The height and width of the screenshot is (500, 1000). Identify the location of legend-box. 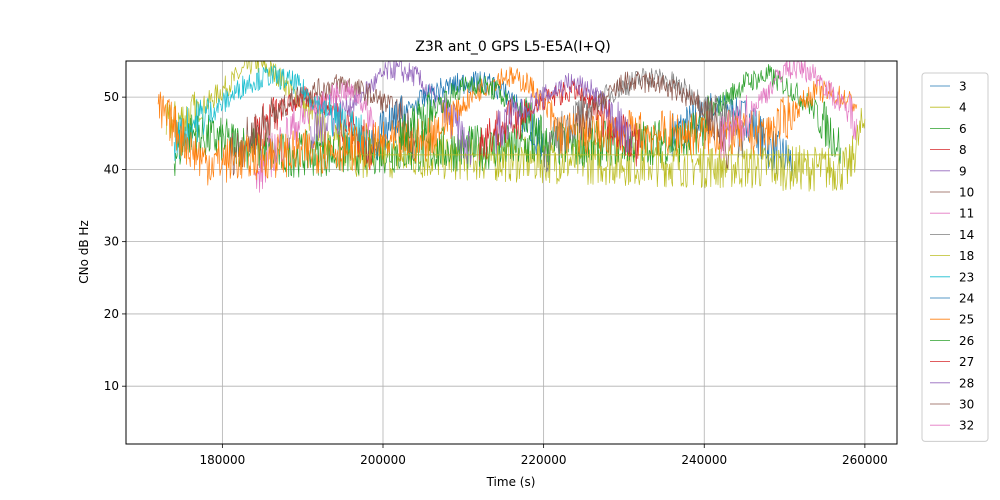
(955, 257).